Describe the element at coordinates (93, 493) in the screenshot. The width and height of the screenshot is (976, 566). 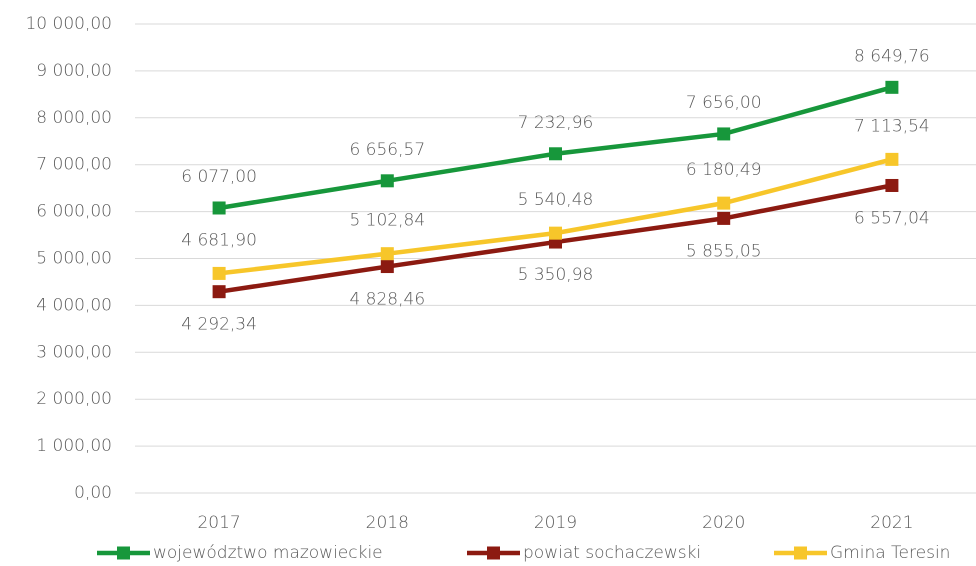
I see `y-tick-label: 0,00` at that location.